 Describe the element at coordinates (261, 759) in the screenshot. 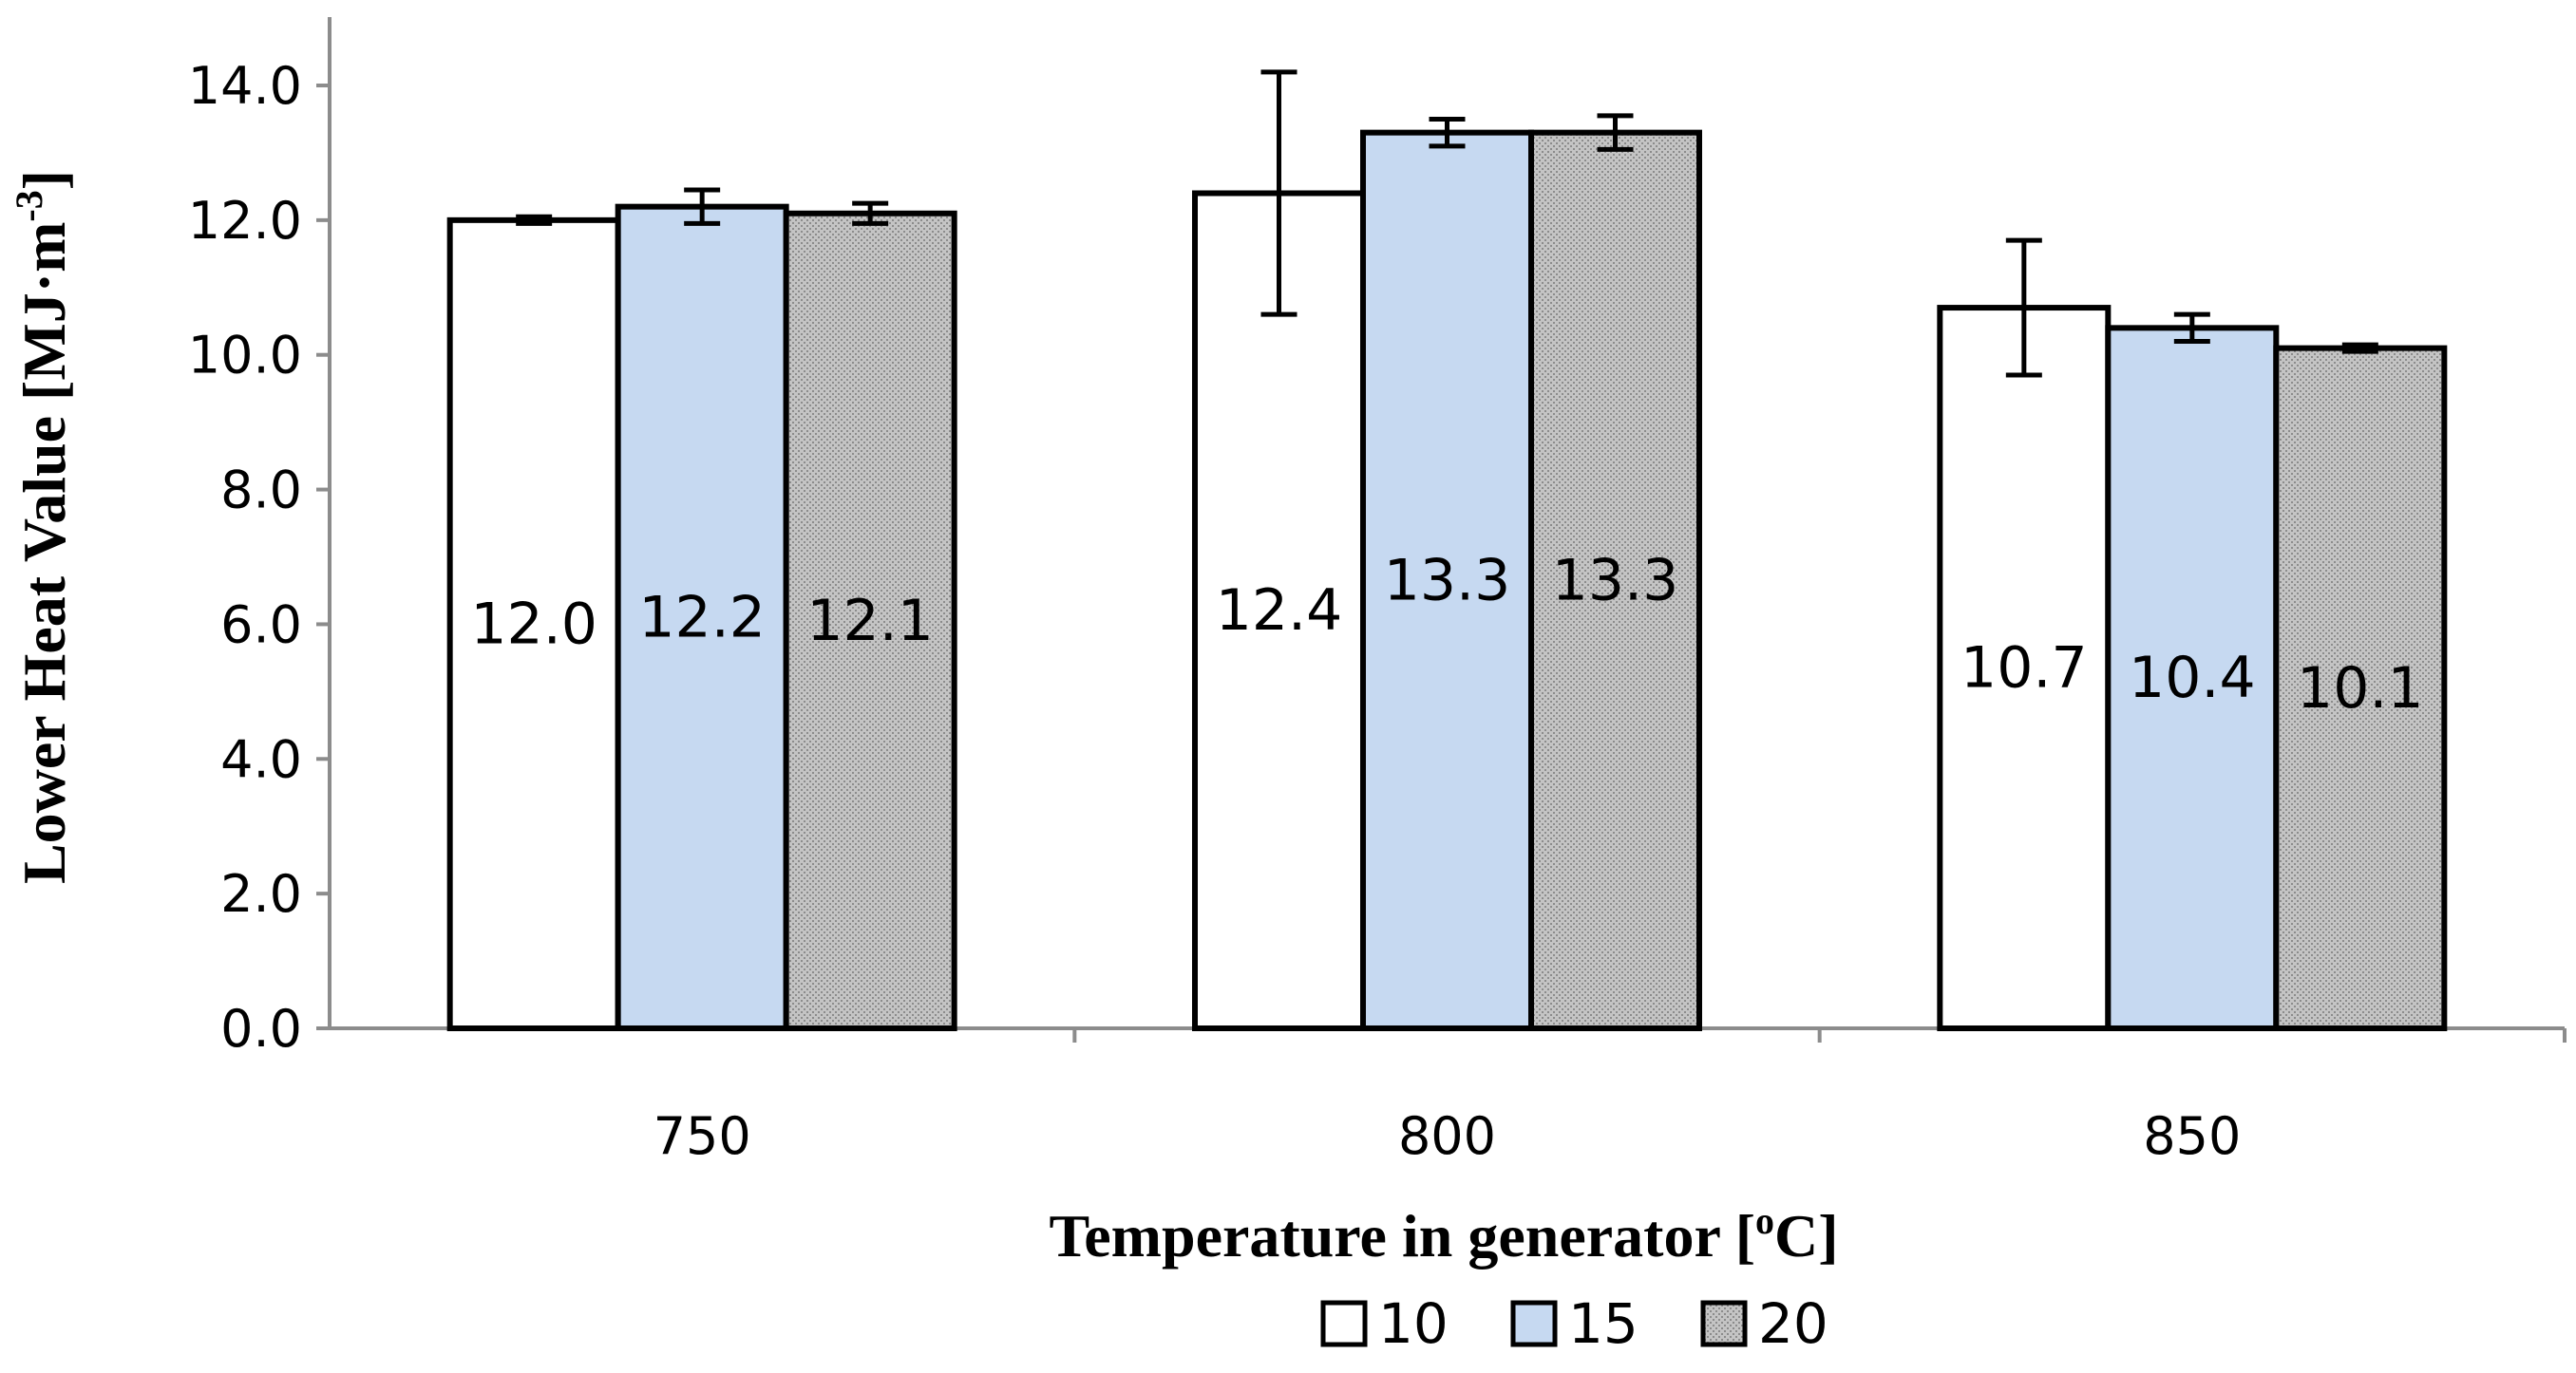

I see `y-tick-label: 4.0` at that location.